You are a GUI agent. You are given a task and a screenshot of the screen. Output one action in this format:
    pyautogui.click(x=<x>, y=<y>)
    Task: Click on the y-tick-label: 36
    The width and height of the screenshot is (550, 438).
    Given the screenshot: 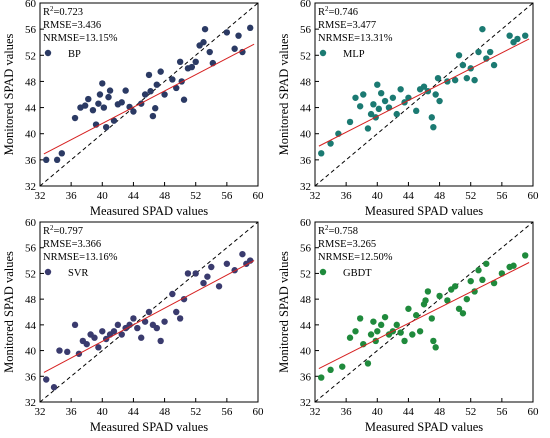 What is the action you would take?
    pyautogui.click(x=31, y=377)
    